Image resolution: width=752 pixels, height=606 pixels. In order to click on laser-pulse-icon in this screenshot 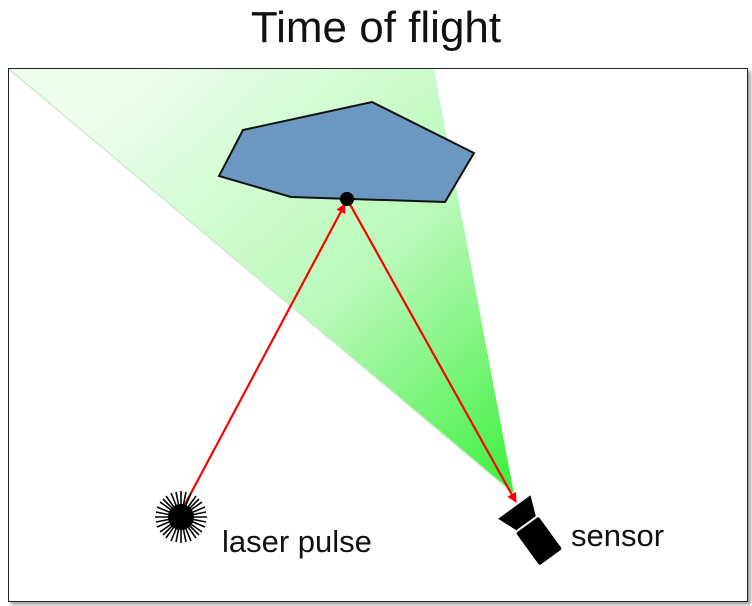, I will do `click(181, 517)`.